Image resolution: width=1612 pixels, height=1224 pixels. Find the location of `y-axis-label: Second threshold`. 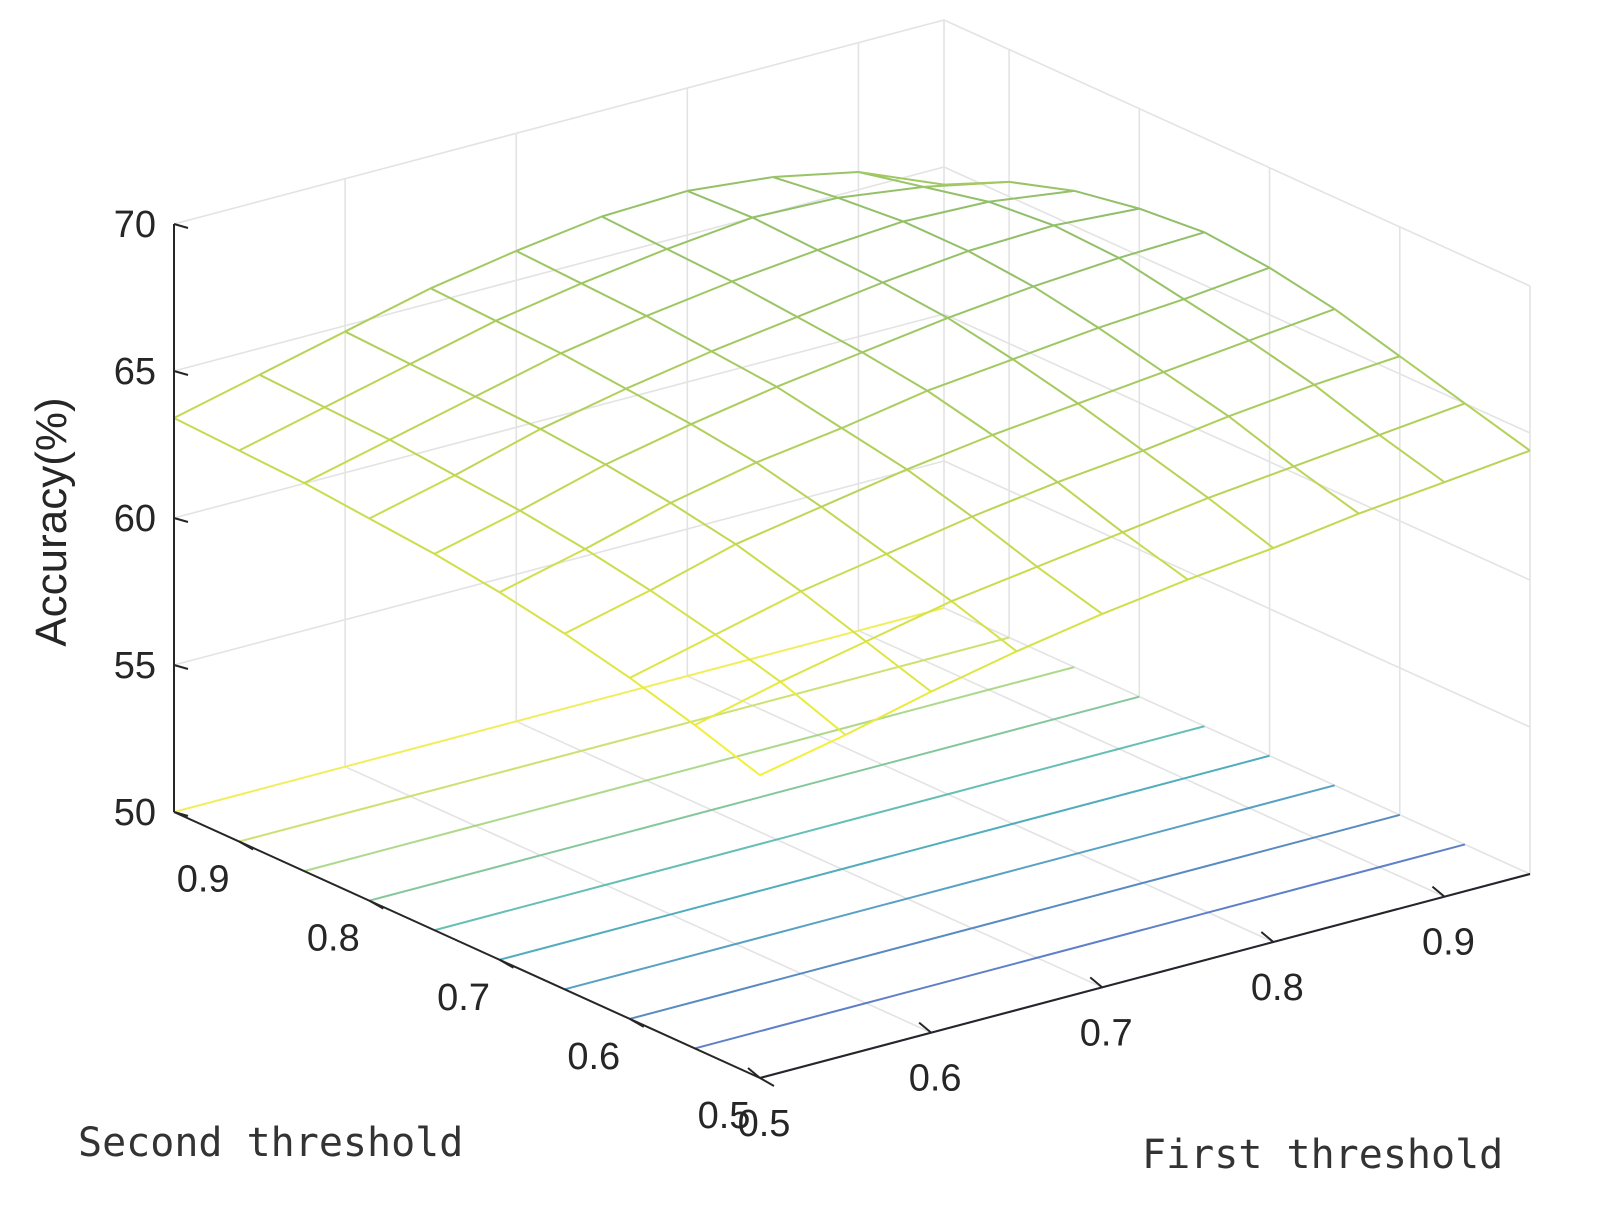

y-axis-label: Second threshold is located at coordinates (270, 1143).